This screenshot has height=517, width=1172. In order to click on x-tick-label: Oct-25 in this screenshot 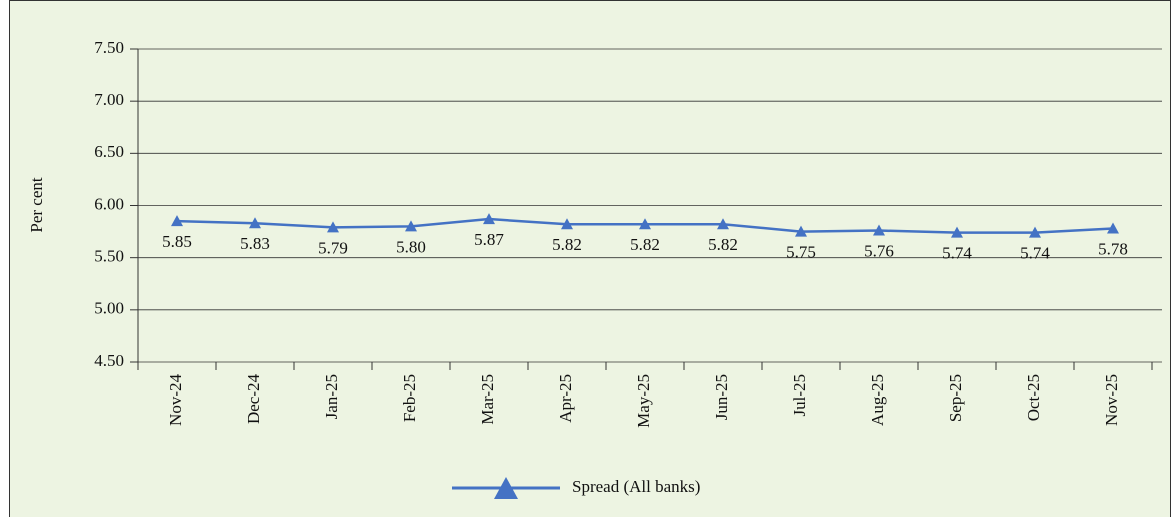, I will do `click(1033, 397)`.